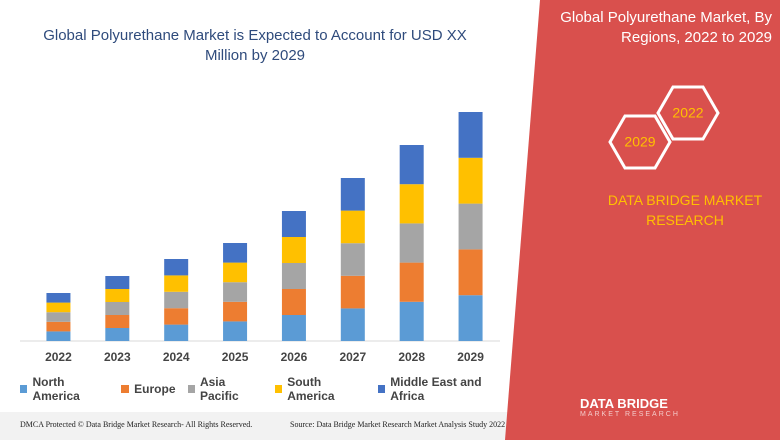 This screenshot has height=440, width=780. What do you see at coordinates (56, 389) in the screenshot?
I see `legend-label: North America` at bounding box center [56, 389].